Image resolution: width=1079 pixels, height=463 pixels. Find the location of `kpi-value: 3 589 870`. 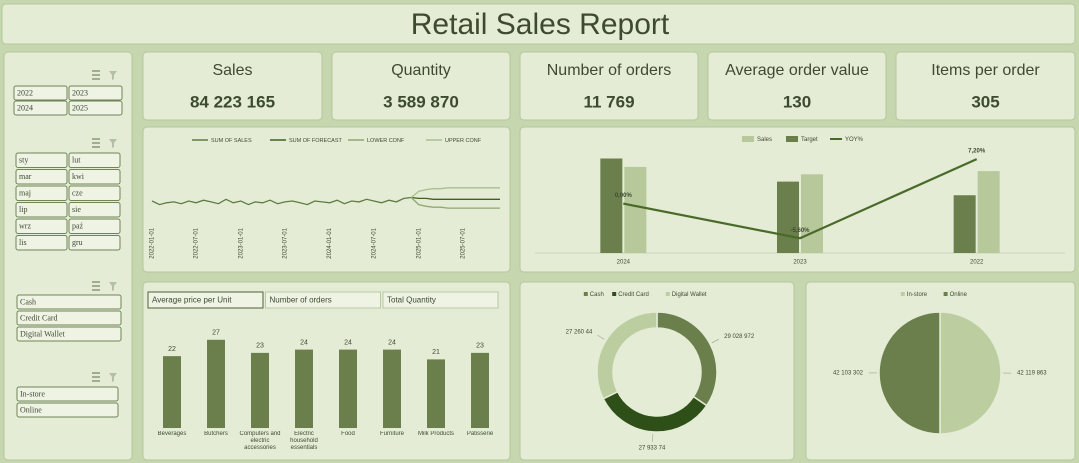

kpi-value: 3 589 870 is located at coordinates (421, 101).